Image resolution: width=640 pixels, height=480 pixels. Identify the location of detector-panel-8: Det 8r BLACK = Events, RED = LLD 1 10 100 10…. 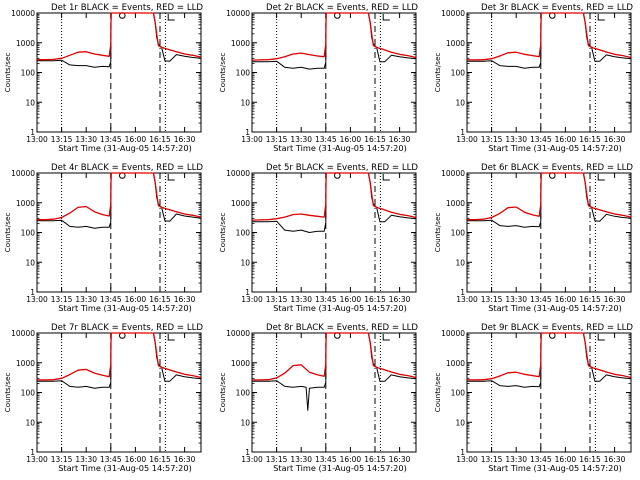
(318, 398).